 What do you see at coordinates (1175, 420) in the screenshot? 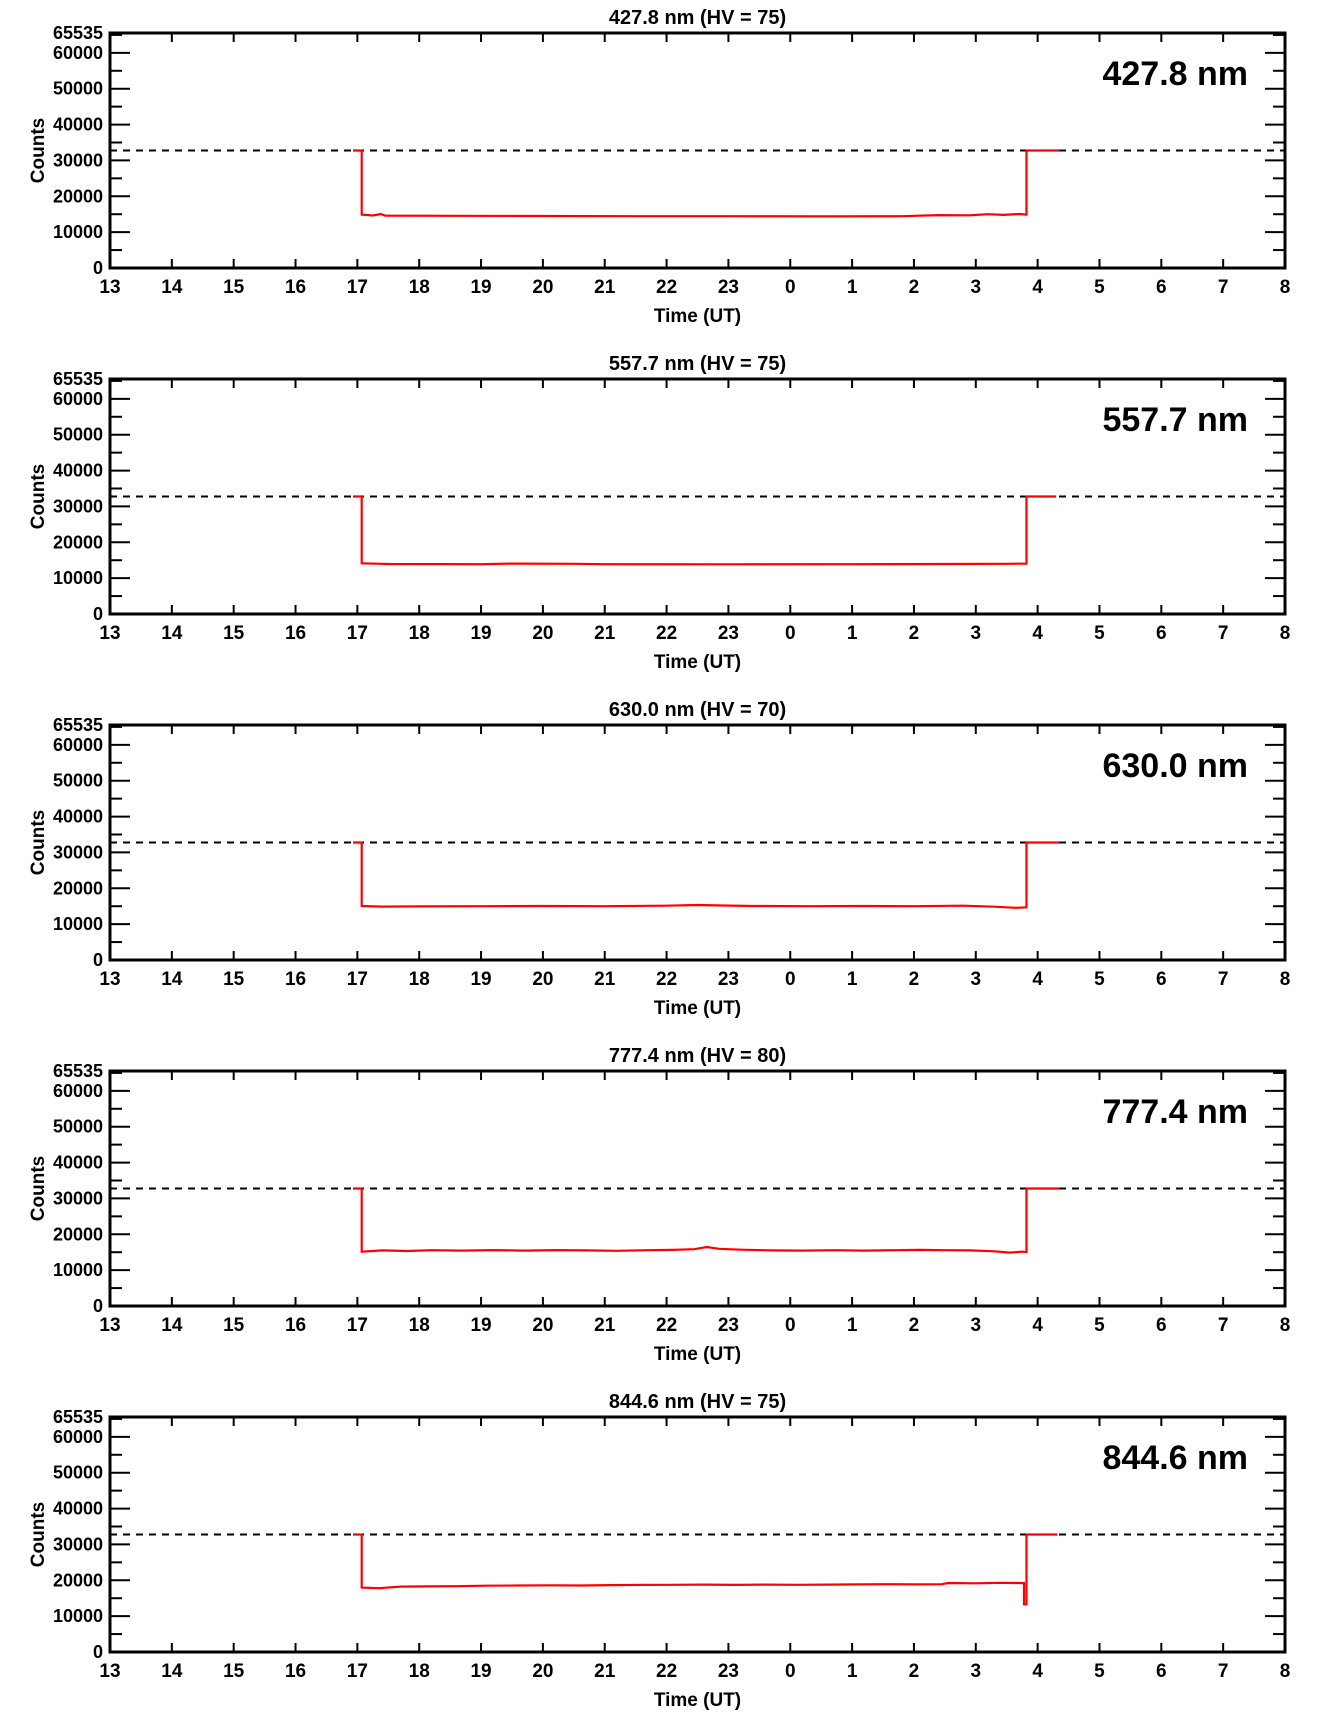
I see `wavelength-label: 557.7 nm` at bounding box center [1175, 420].